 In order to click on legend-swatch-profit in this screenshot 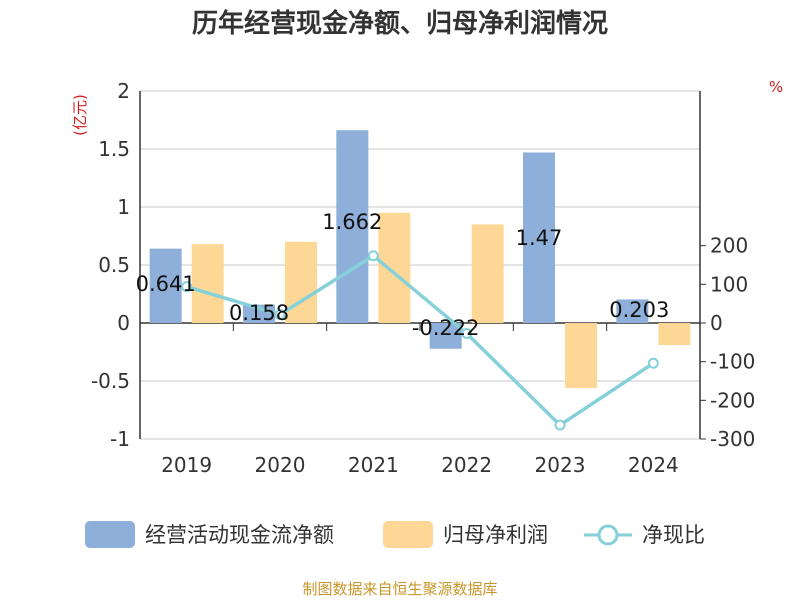, I will do `click(408, 534)`.